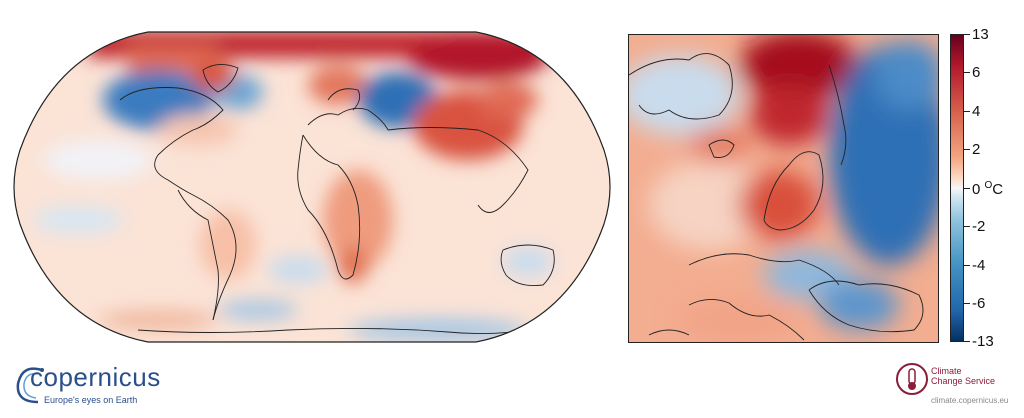  What do you see at coordinates (988, 189) in the screenshot?
I see `colorbar-zero-unit-label: 0 OC` at bounding box center [988, 189].